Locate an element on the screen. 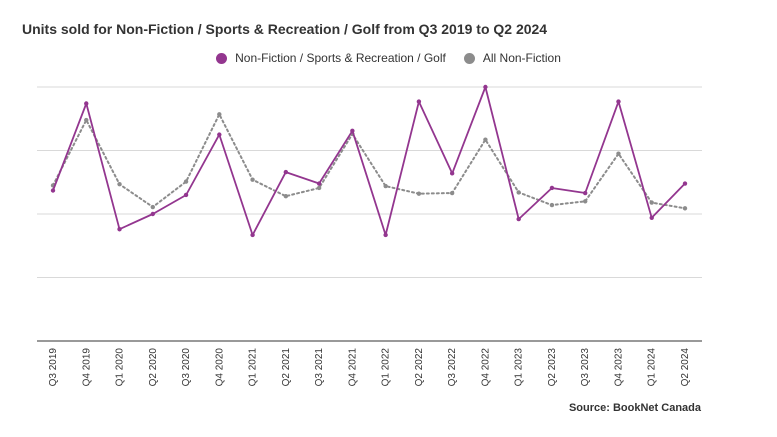 This screenshot has height=437, width=777. legend-item-all-nonfiction: All Non-Fiction is located at coordinates (512, 58).